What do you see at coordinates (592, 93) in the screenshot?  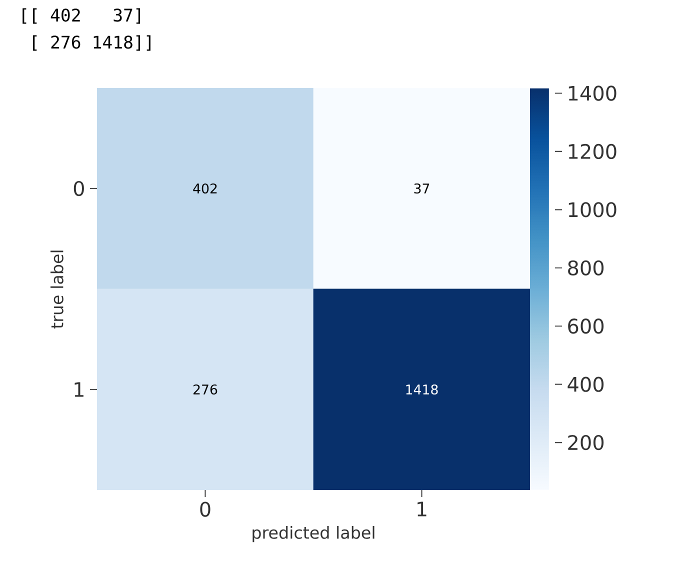 I see `color-bar-label: 1400` at bounding box center [592, 93].